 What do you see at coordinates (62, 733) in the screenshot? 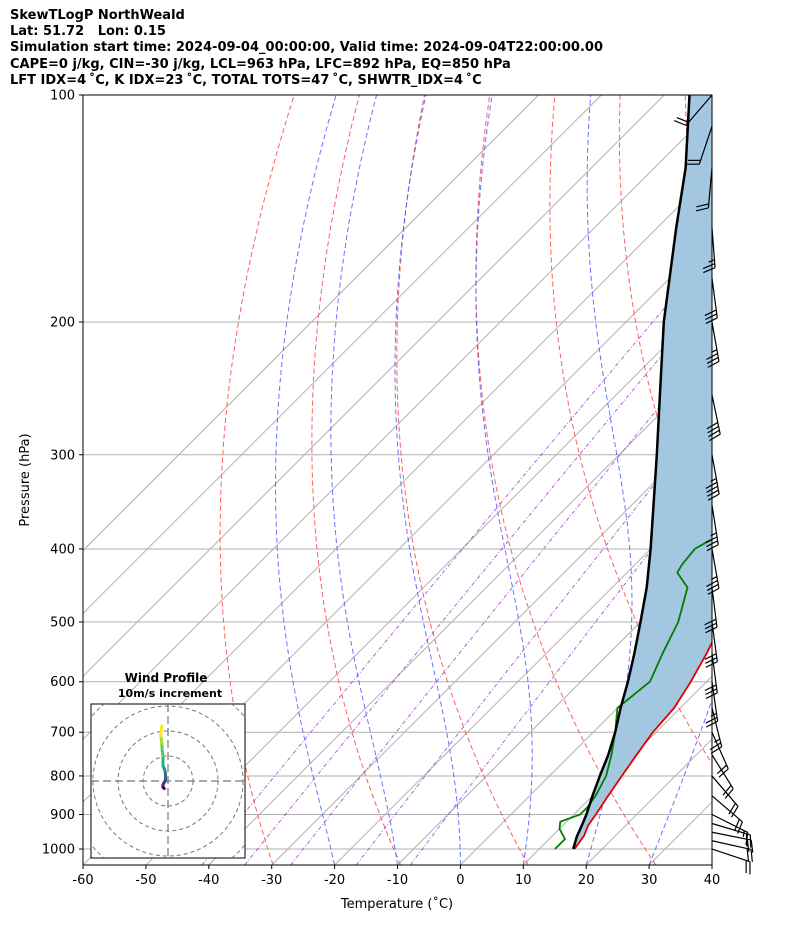
I see `y-tick-label: 700` at bounding box center [62, 733].